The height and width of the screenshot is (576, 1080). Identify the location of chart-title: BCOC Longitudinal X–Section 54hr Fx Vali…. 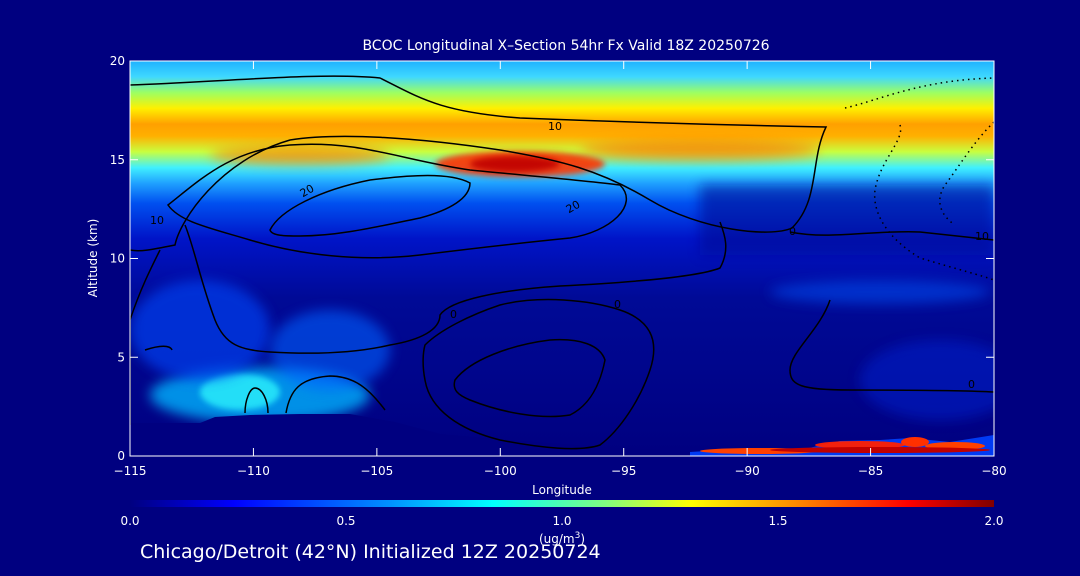
(565, 46).